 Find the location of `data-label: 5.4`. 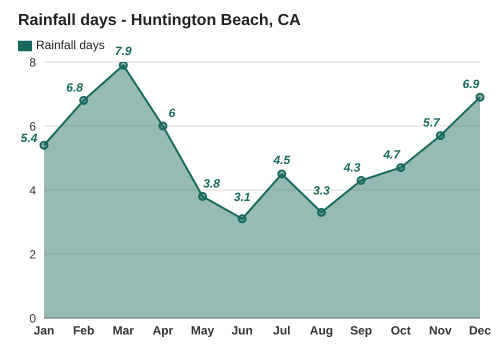

data-label: 5.4 is located at coordinates (29, 138).